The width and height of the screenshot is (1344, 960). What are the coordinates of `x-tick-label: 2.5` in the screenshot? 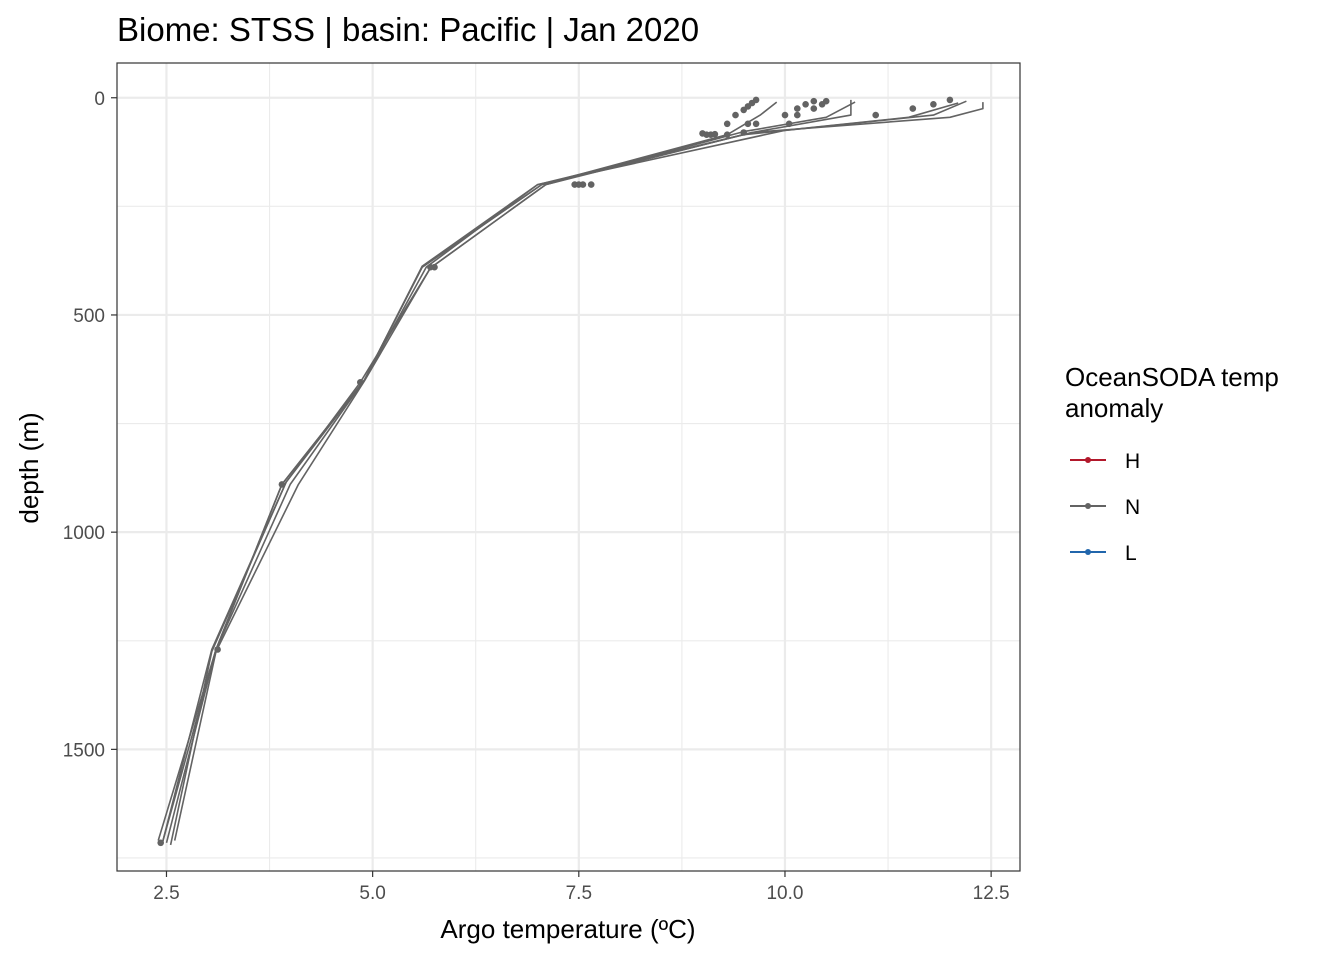 It's located at (166, 893).